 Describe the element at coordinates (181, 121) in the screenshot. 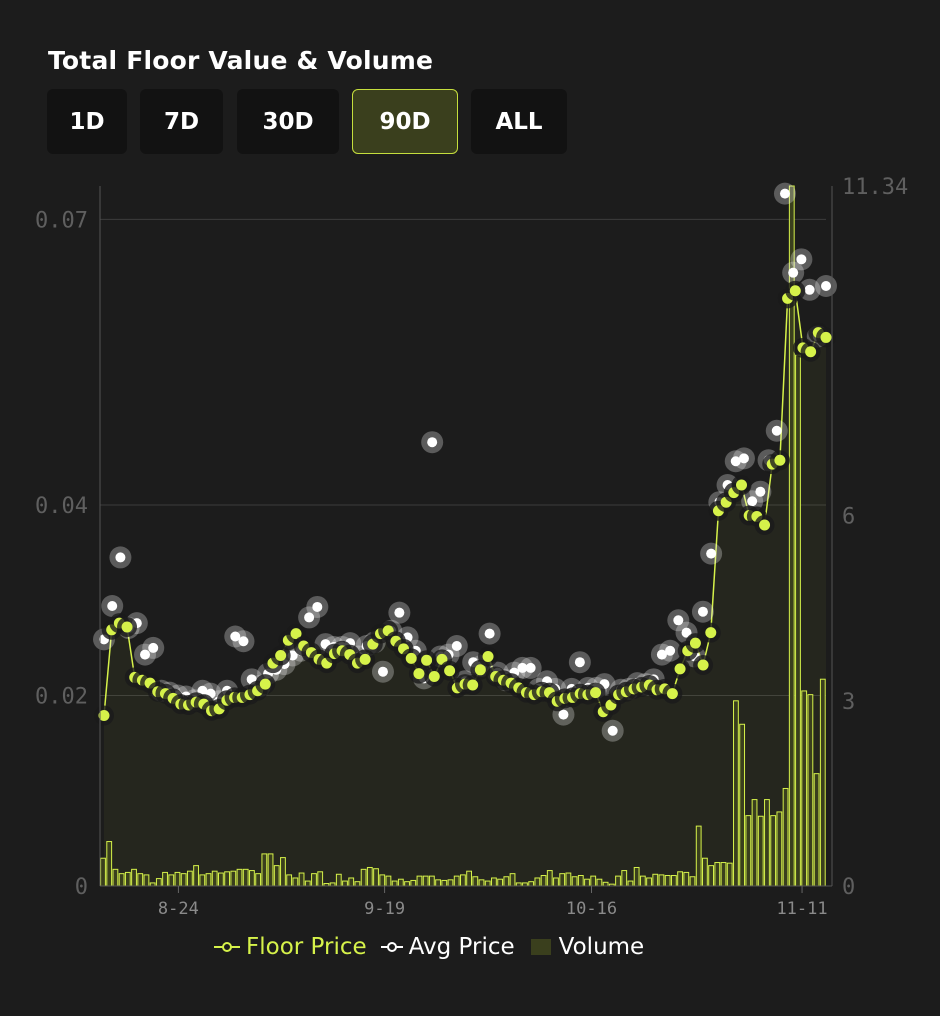

I see `tab-7d: 7D` at that location.